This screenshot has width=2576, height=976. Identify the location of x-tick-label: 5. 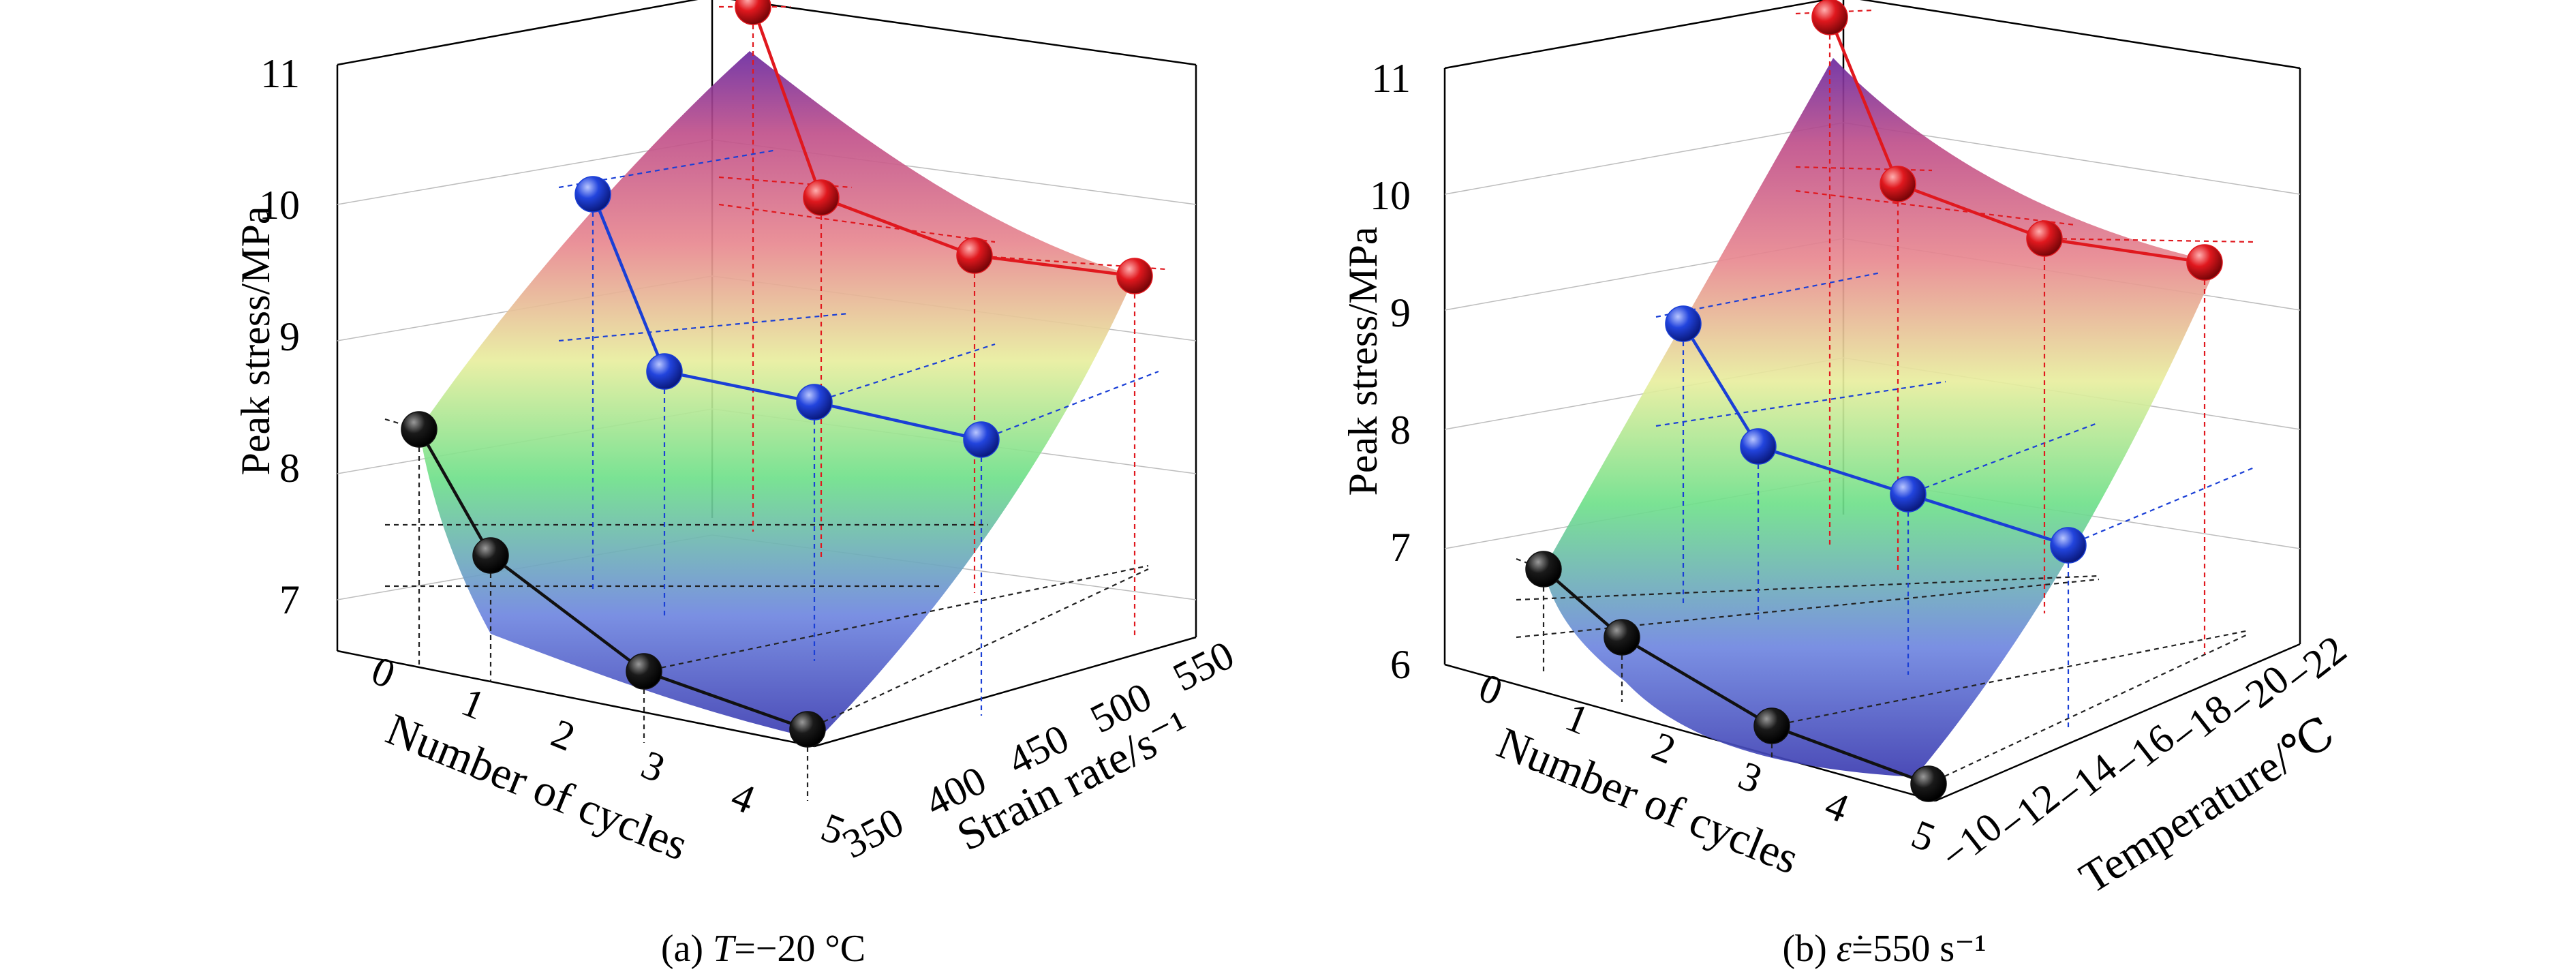
(1923, 835).